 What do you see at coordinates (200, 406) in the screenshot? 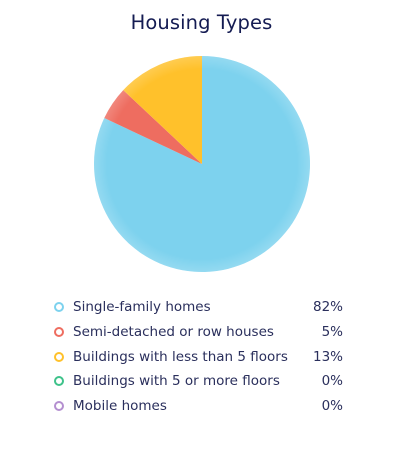
I see `legend-item: Mobile homes 0%` at bounding box center [200, 406].